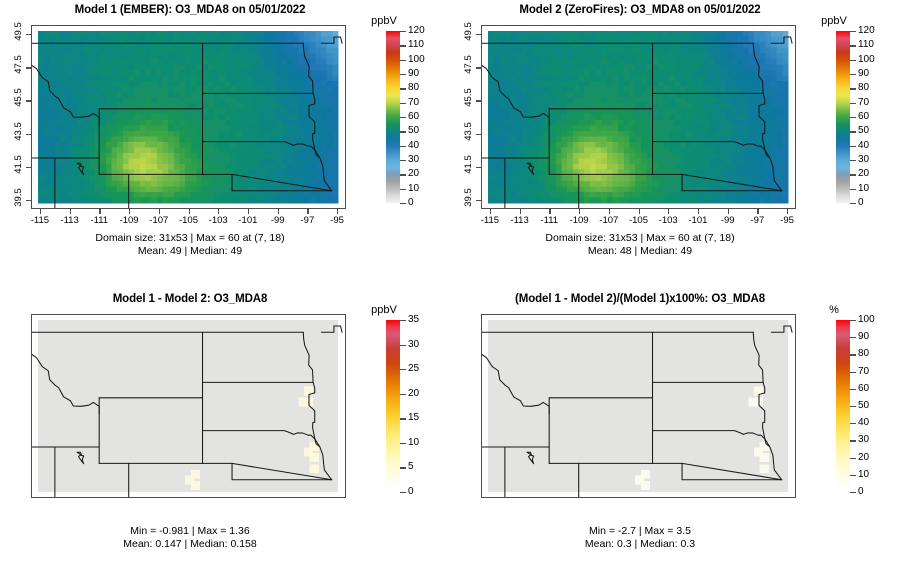  Describe the element at coordinates (468, 197) in the screenshot. I see `y-tick-label: 39.5` at that location.